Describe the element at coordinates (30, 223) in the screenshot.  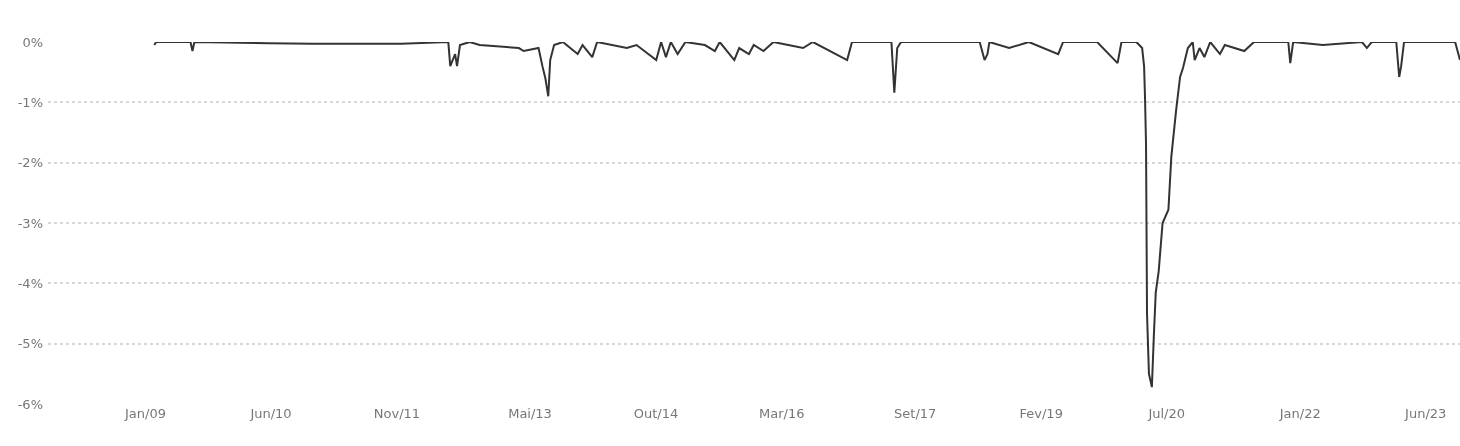
I see `y-tick-label: -3%` at that location.